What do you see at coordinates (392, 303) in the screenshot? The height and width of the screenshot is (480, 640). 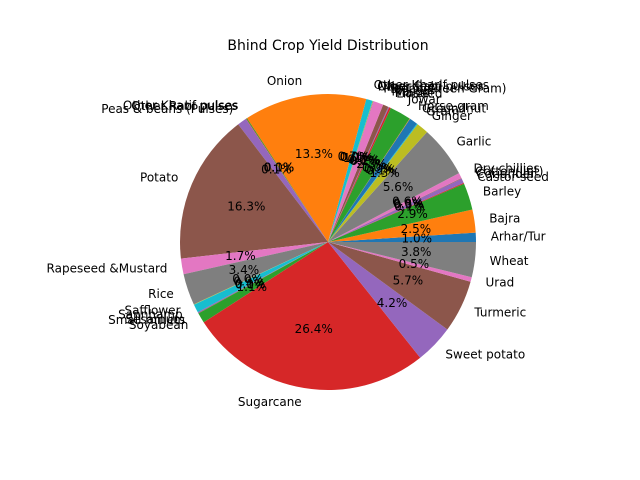 I see `slice-pct-sweet-potato-33: 4.2%` at bounding box center [392, 303].